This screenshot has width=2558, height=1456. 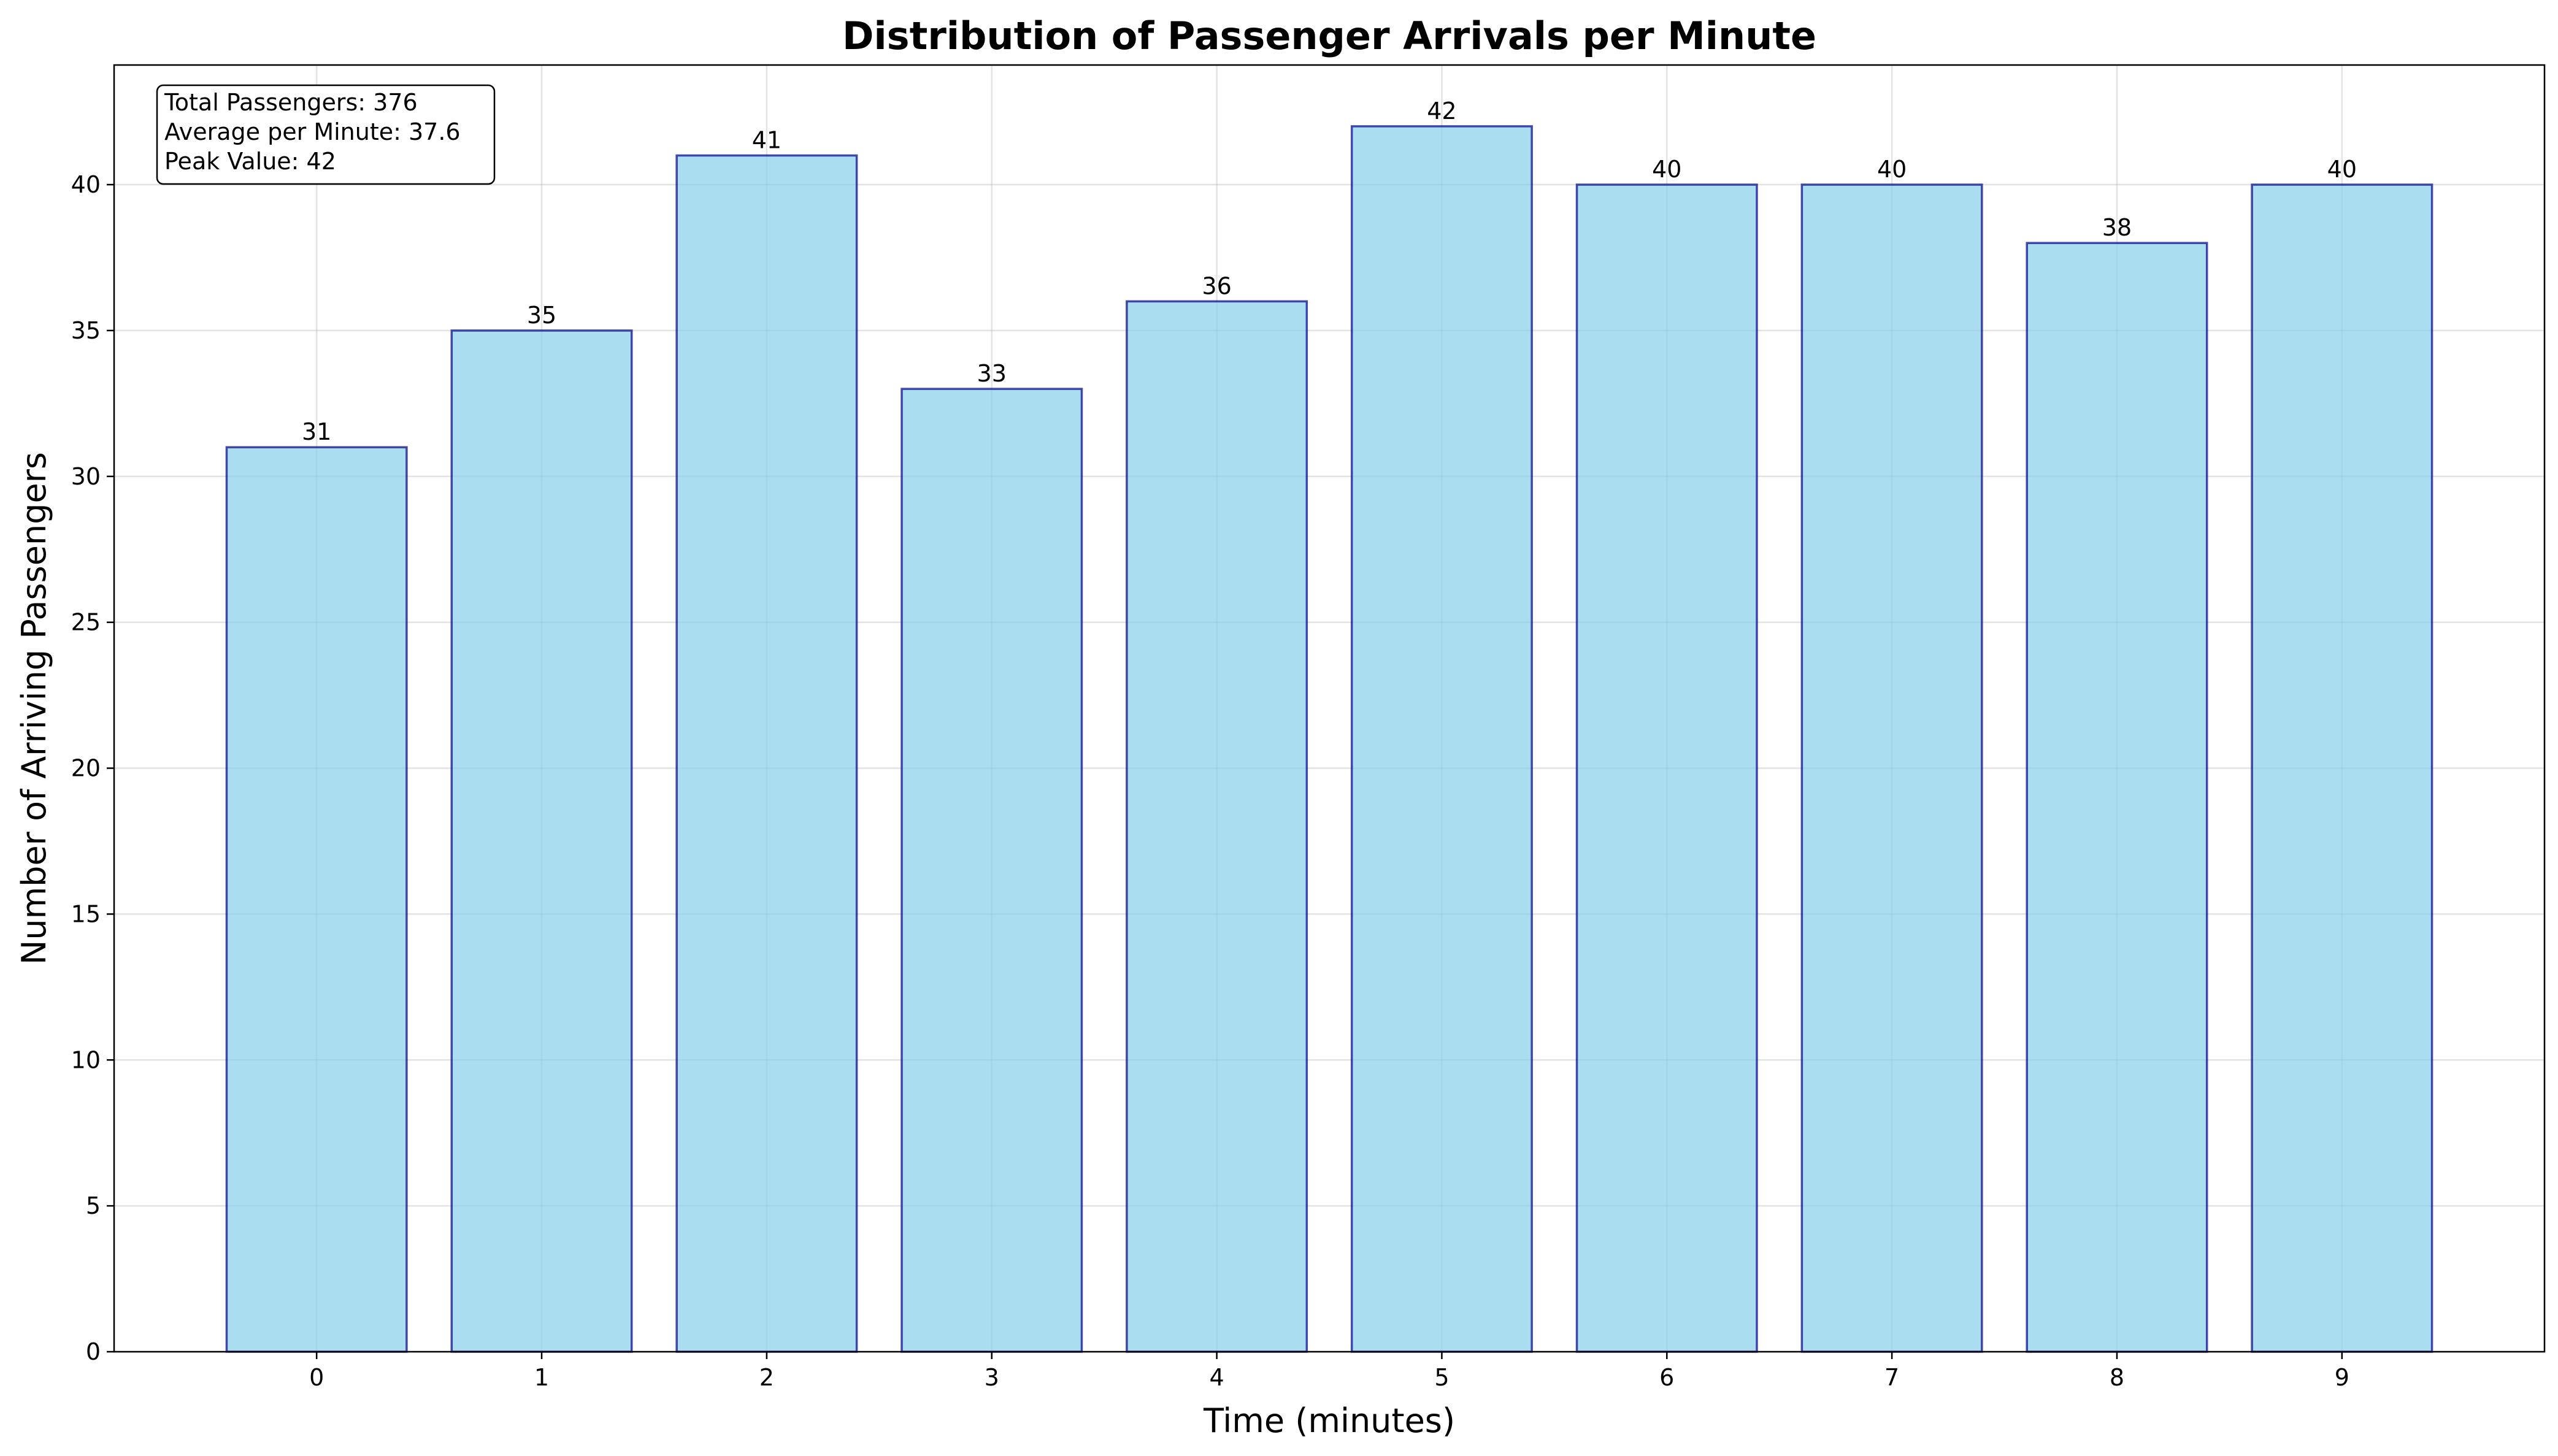 I want to click on data-label-minute-6: 40, so click(x=1666, y=169).